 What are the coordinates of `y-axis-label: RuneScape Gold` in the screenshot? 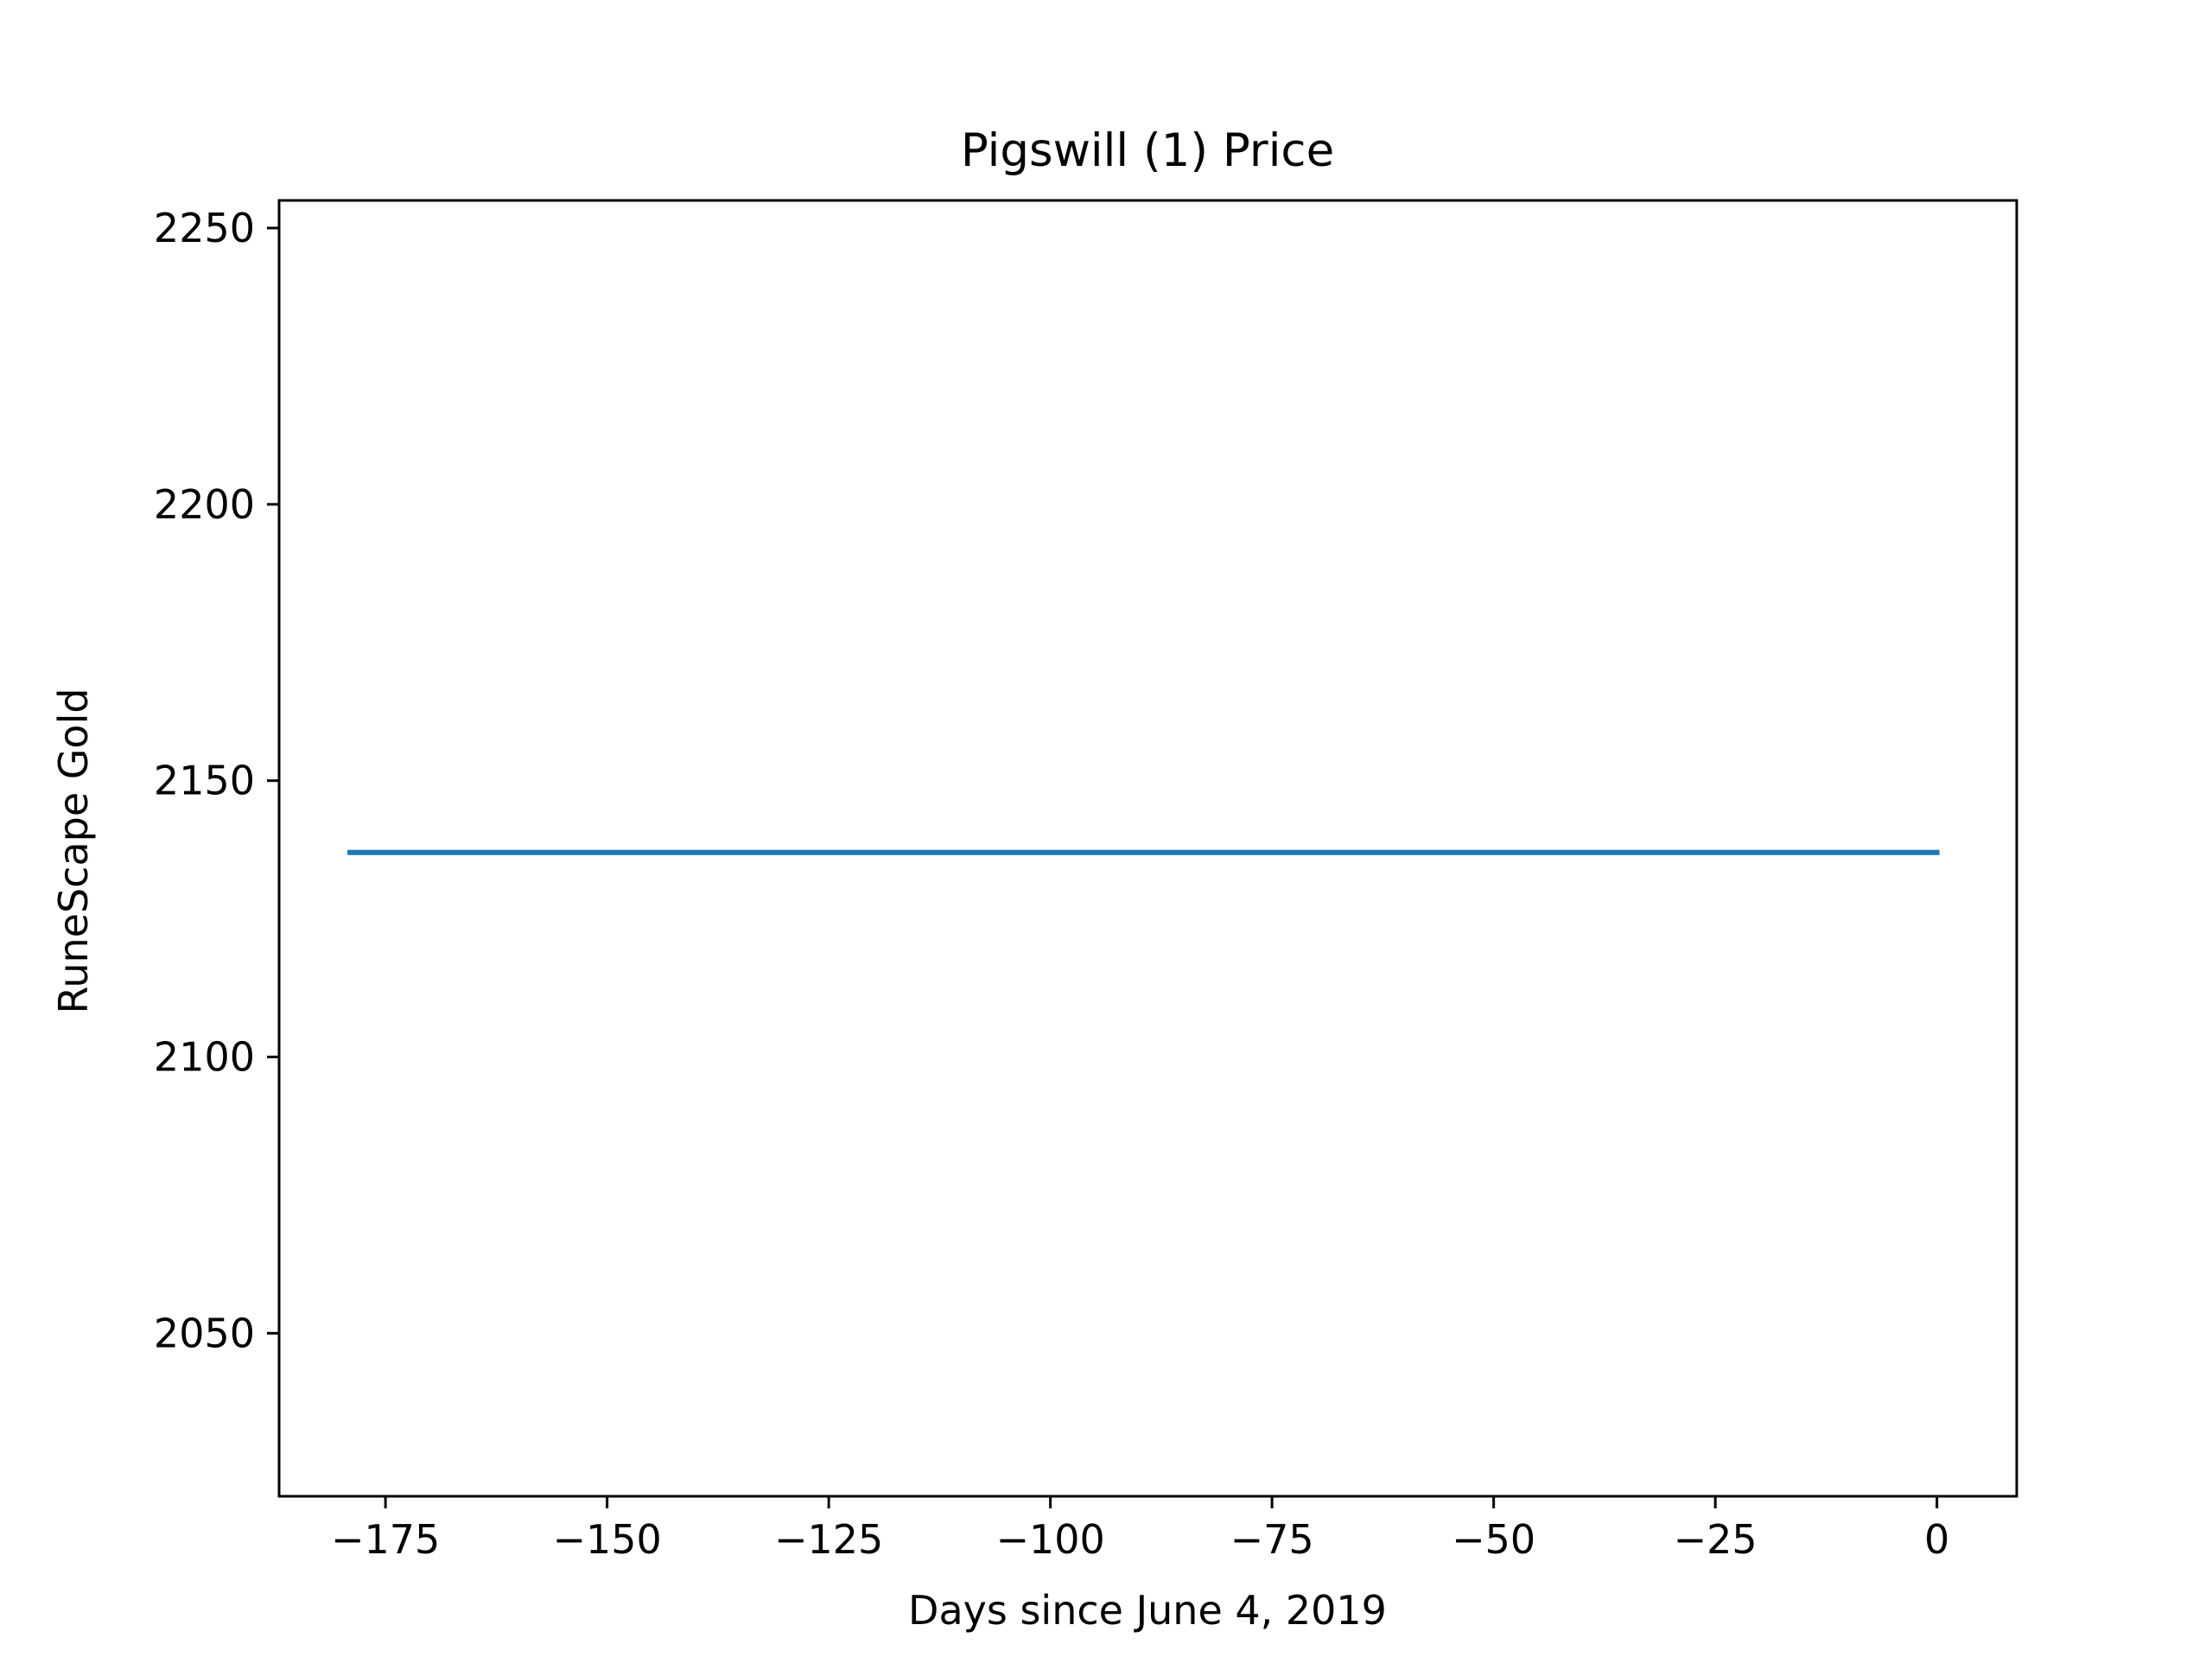 It's located at (73, 851).